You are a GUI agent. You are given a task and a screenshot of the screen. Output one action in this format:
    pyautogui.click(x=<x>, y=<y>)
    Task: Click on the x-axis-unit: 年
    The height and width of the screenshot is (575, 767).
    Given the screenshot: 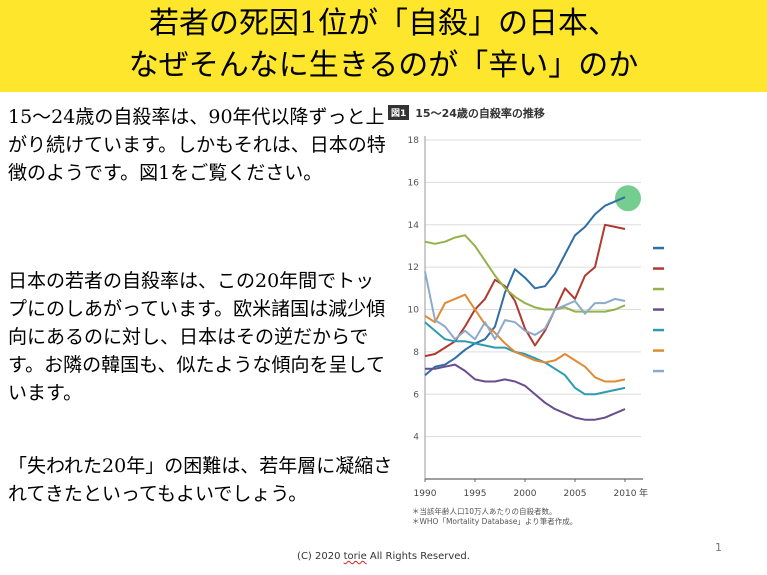 What is the action you would take?
    pyautogui.click(x=643, y=493)
    